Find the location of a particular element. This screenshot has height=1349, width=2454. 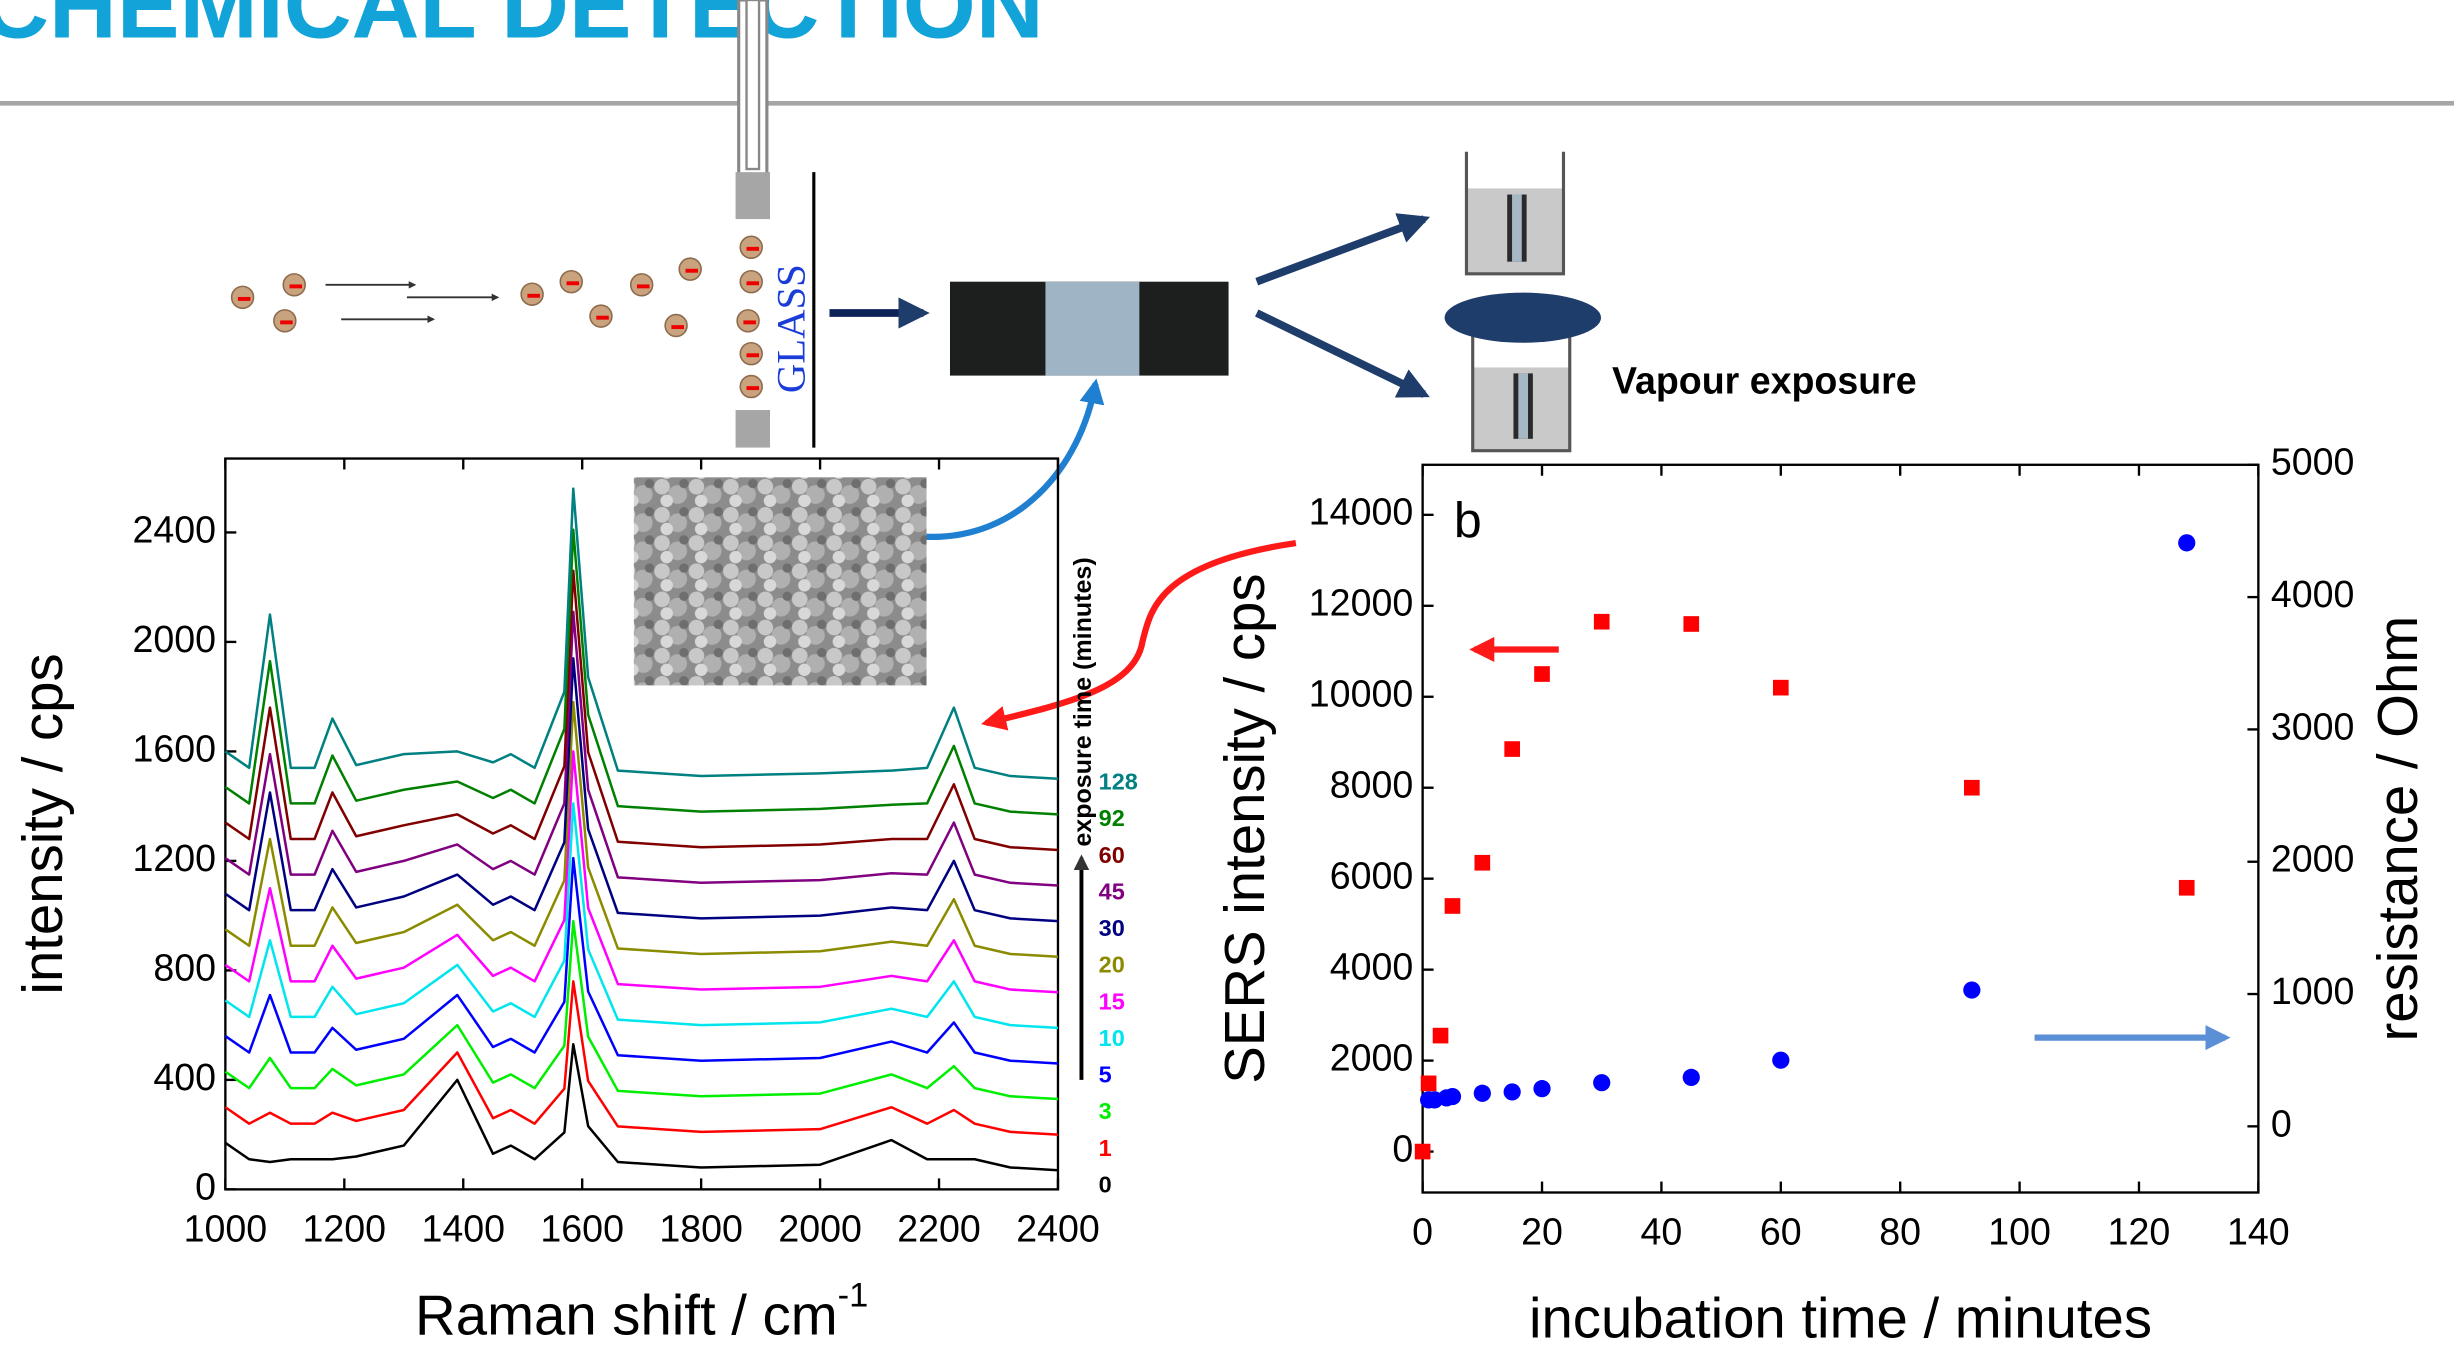

y-tick-label: 1600 is located at coordinates (174, 748).